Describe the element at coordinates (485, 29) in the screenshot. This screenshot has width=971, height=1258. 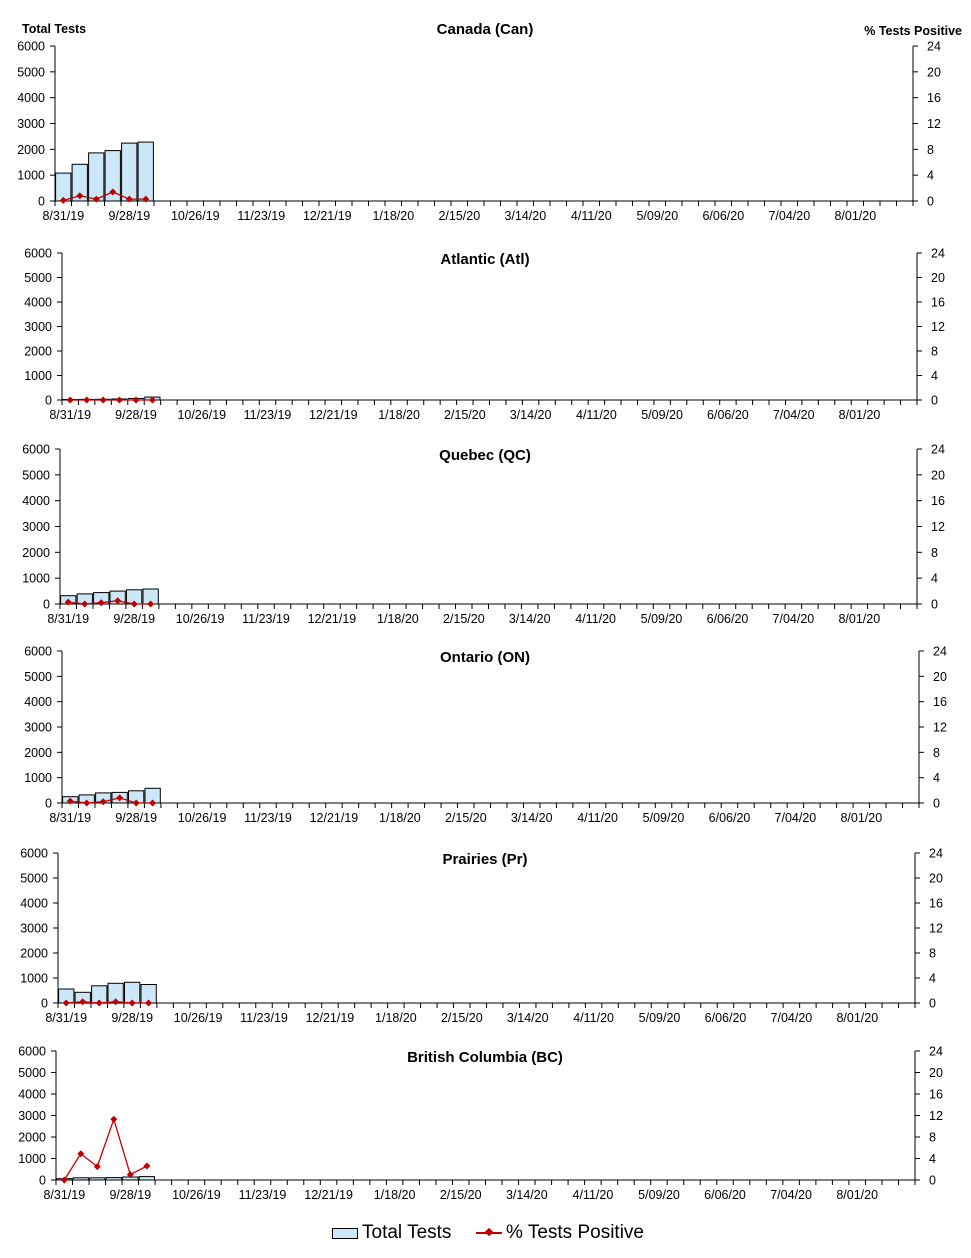
I see `chart-title: Canada (Can)` at that location.